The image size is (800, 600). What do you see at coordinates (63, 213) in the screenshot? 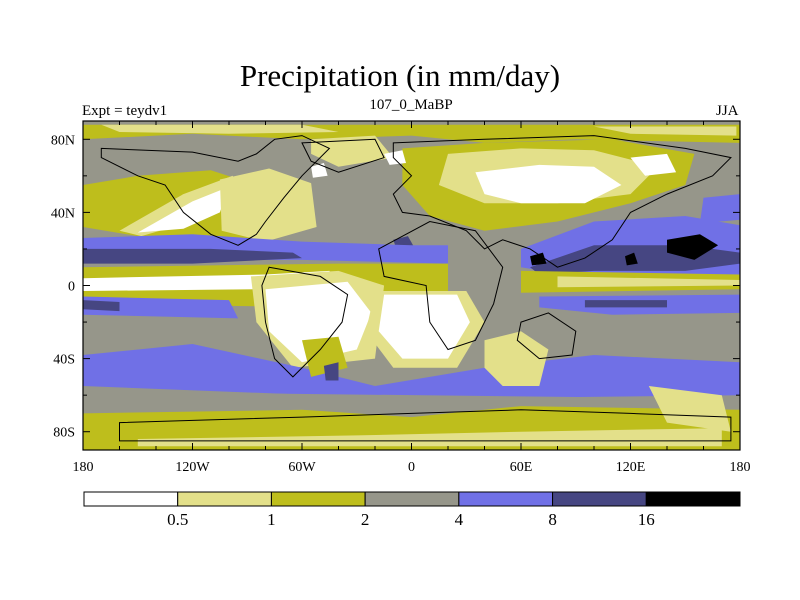
I see `y-tick-label: 40N` at bounding box center [63, 213].